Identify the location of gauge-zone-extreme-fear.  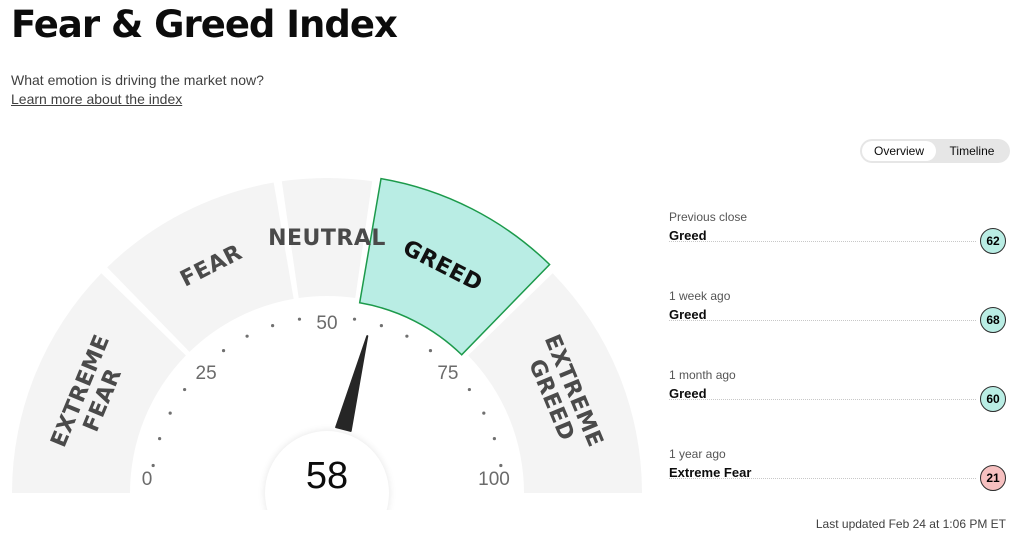
(99, 383).